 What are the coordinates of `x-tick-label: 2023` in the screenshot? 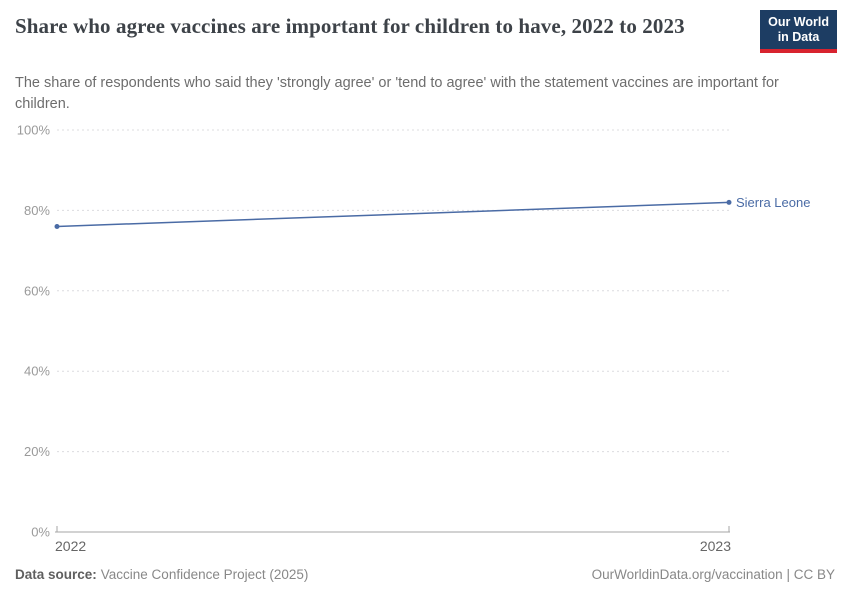 It's located at (715, 546).